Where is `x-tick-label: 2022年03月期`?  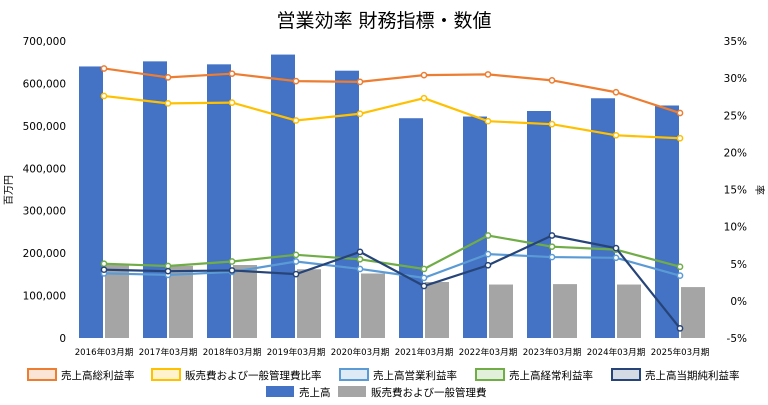 x-tick-label: 2022年03月期 is located at coordinates (488, 352).